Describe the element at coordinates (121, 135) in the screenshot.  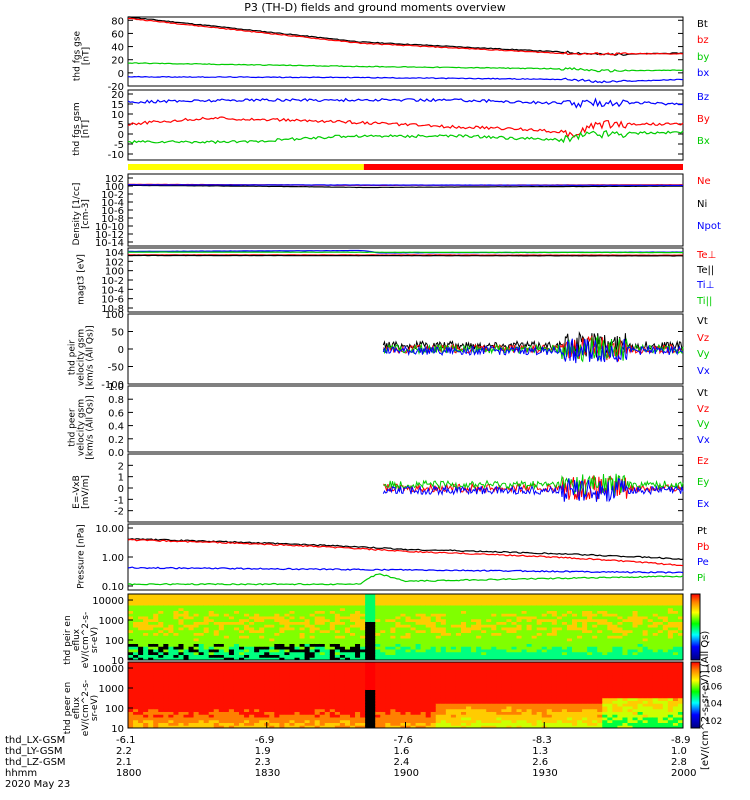
I see `y-tick-label: 0` at that location.